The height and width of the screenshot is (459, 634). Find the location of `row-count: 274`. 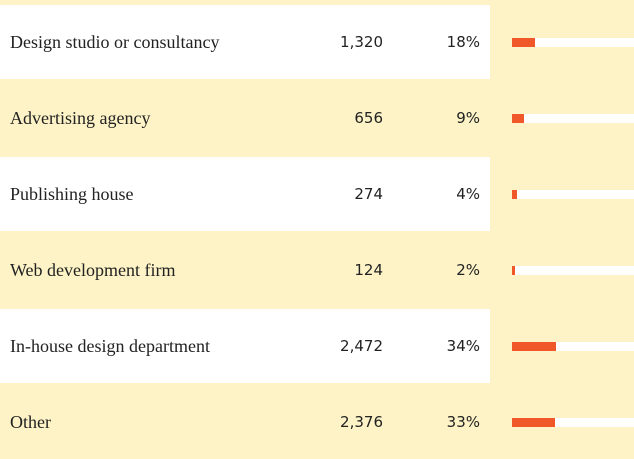

row-count: 274 is located at coordinates (368, 194).